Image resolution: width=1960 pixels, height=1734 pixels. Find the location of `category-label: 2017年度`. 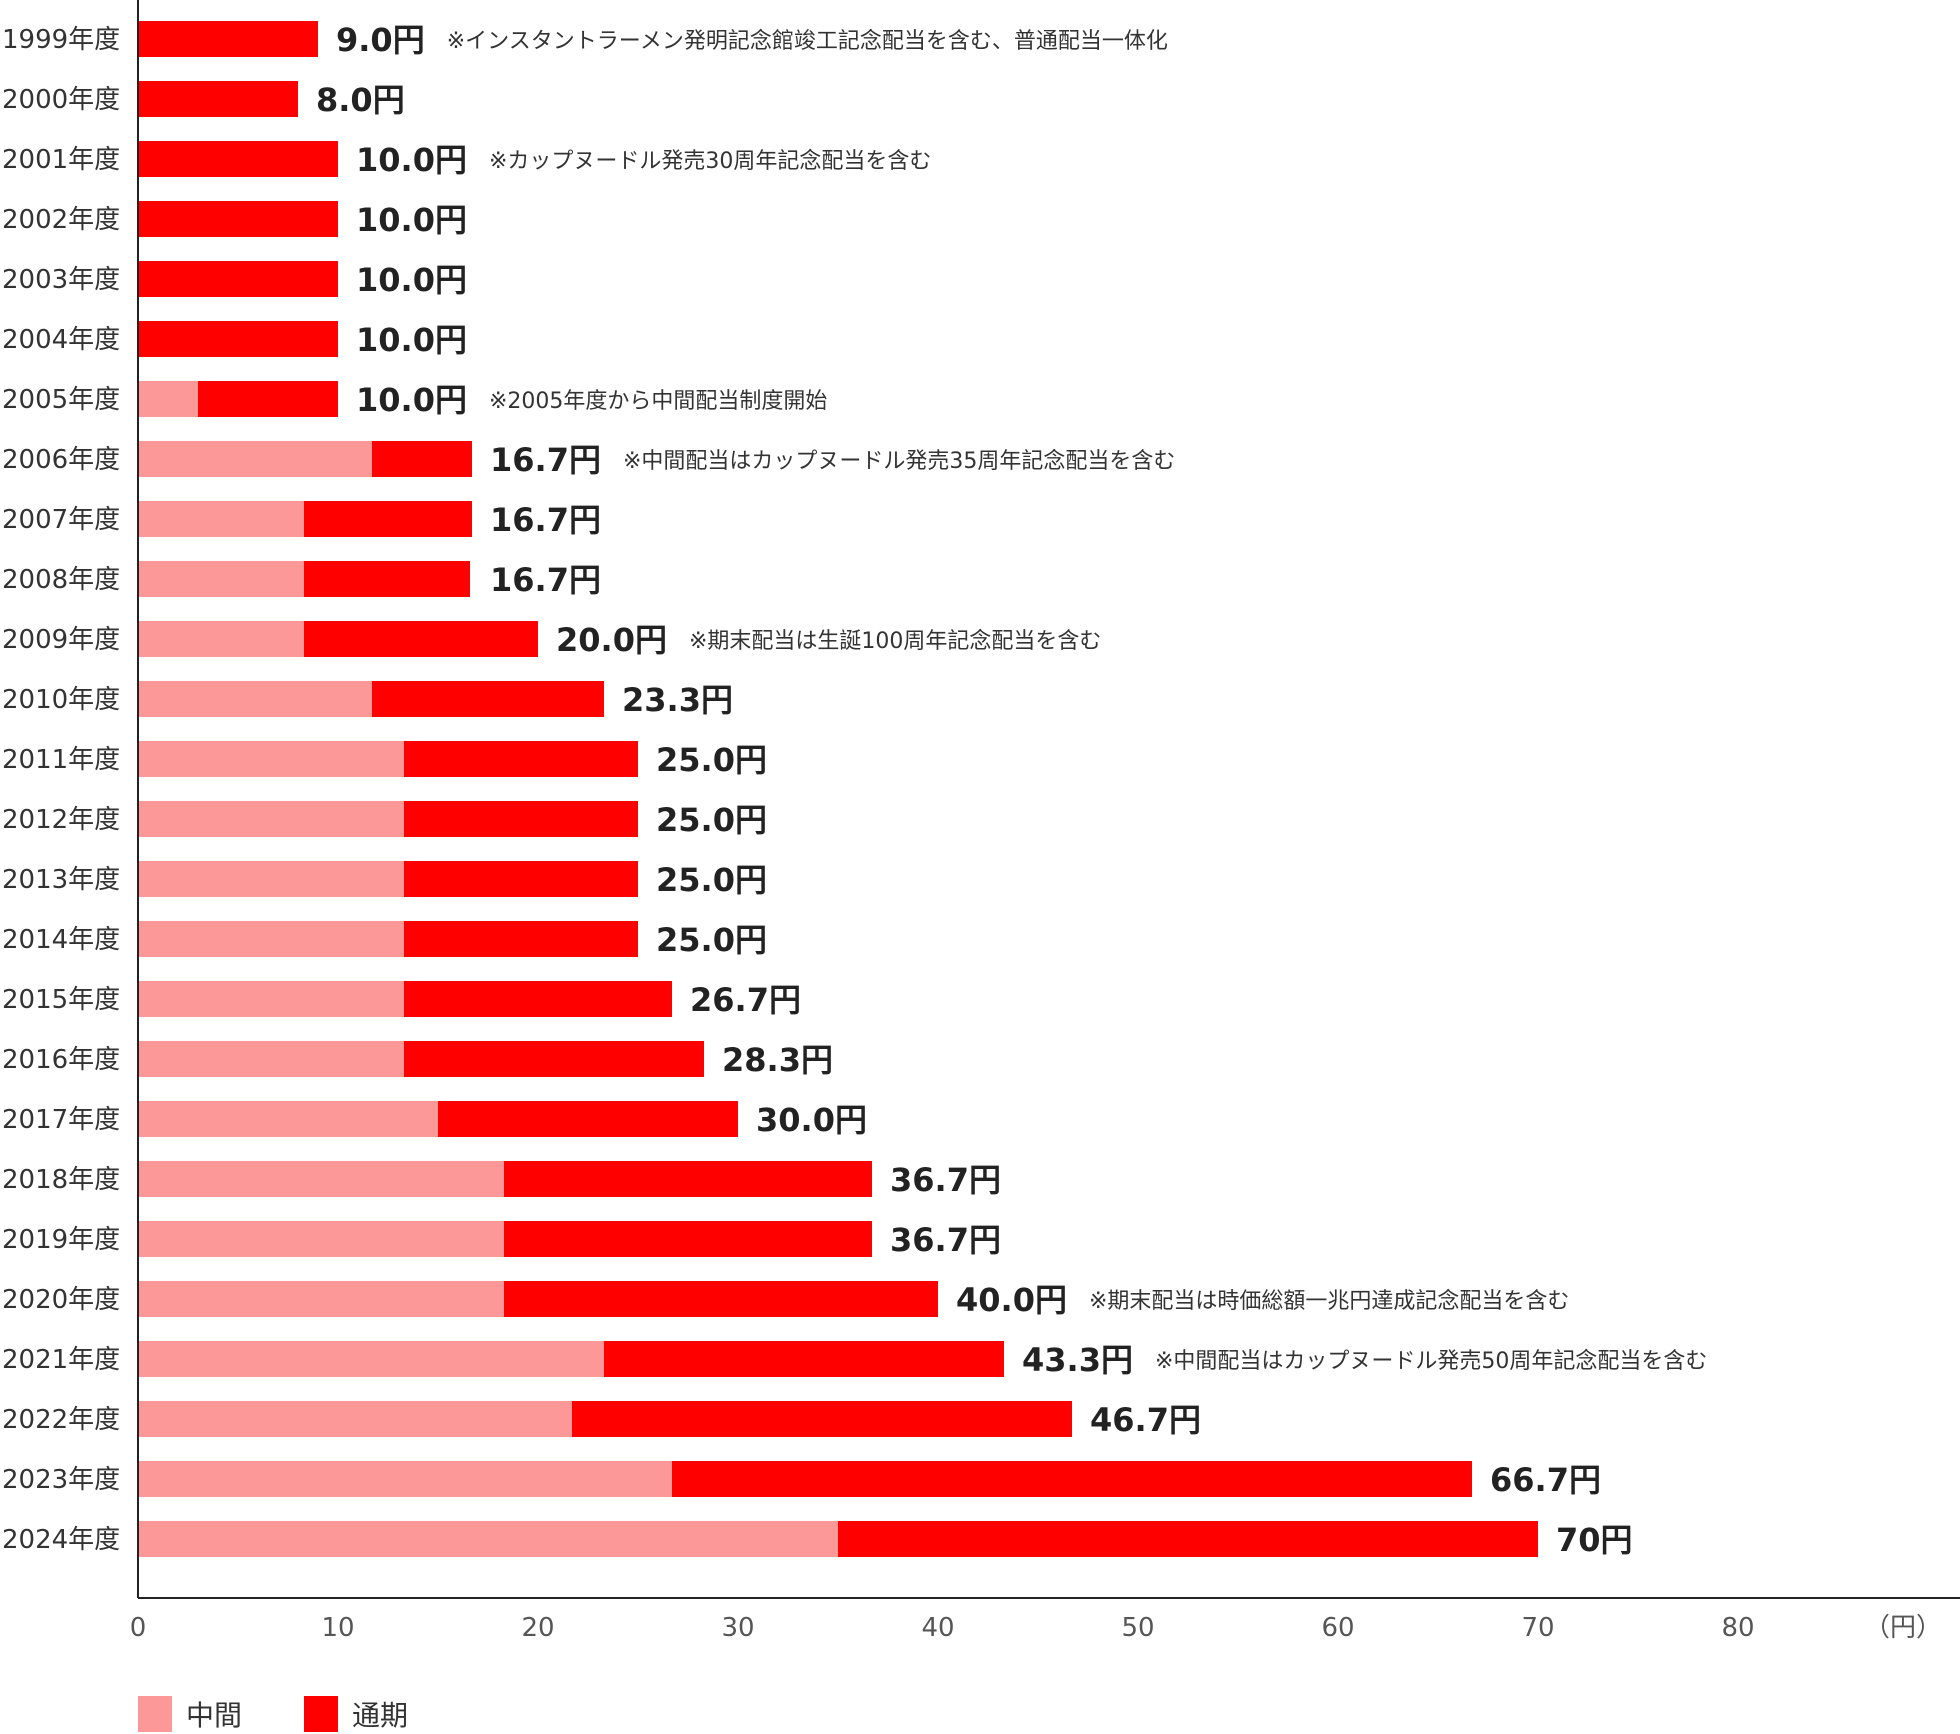

category-label: 2017年度 is located at coordinates (61, 1120).